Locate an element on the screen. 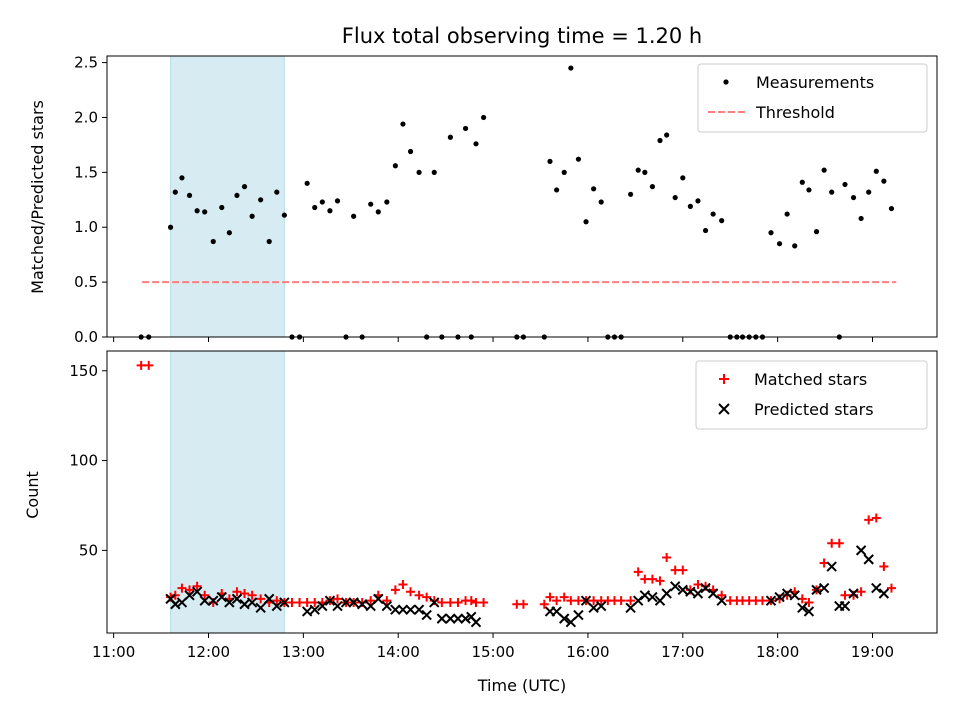  legend-marker-dot is located at coordinates (726, 82).